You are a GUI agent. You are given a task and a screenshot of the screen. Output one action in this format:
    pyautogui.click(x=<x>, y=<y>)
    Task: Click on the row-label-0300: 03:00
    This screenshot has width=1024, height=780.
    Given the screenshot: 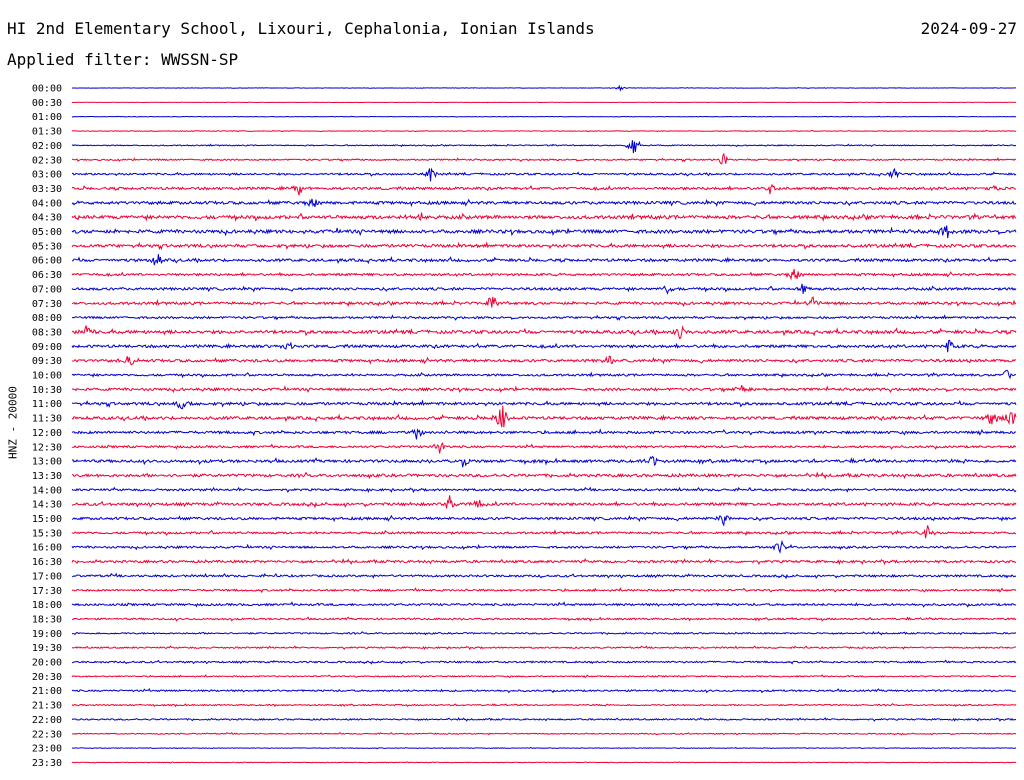 What is the action you would take?
    pyautogui.click(x=47, y=175)
    